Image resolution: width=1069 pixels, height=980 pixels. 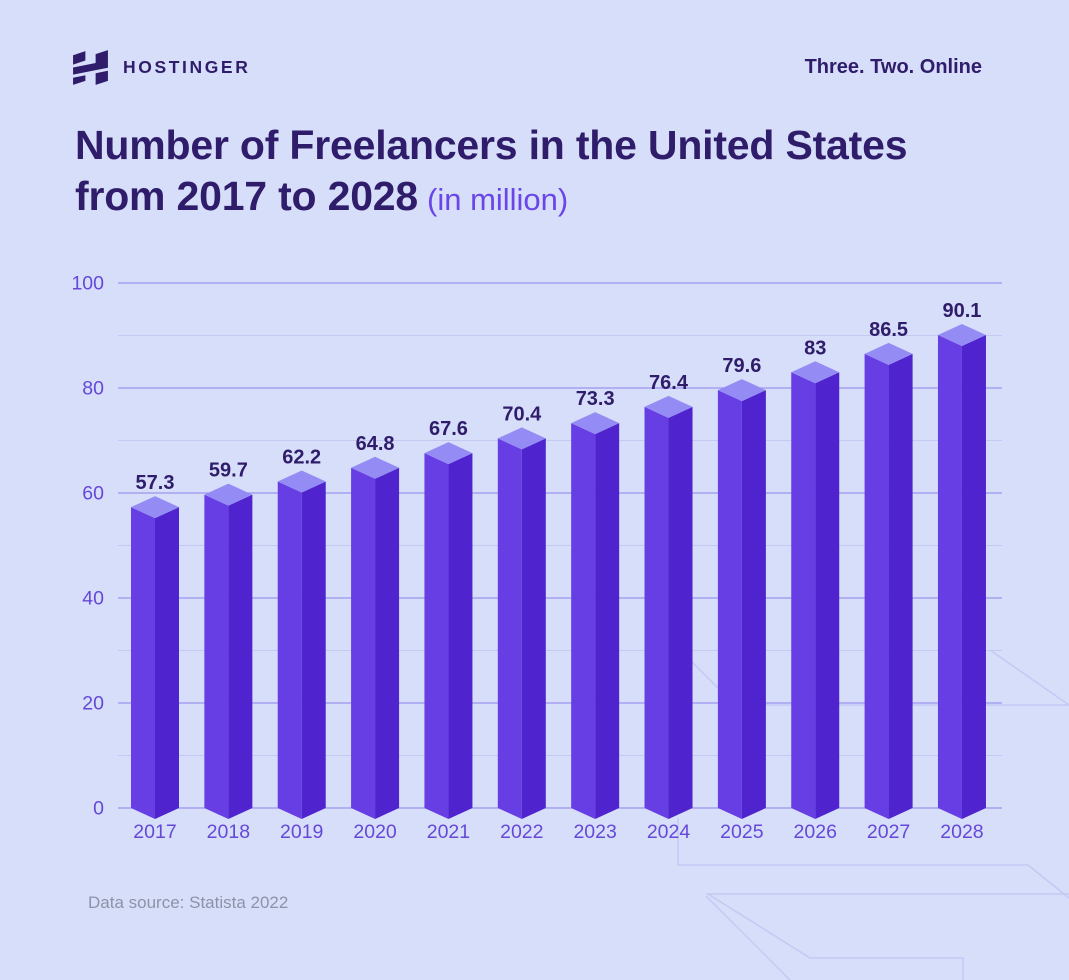 I want to click on bar-group-2023: 73.3 2023, so click(x=595, y=615).